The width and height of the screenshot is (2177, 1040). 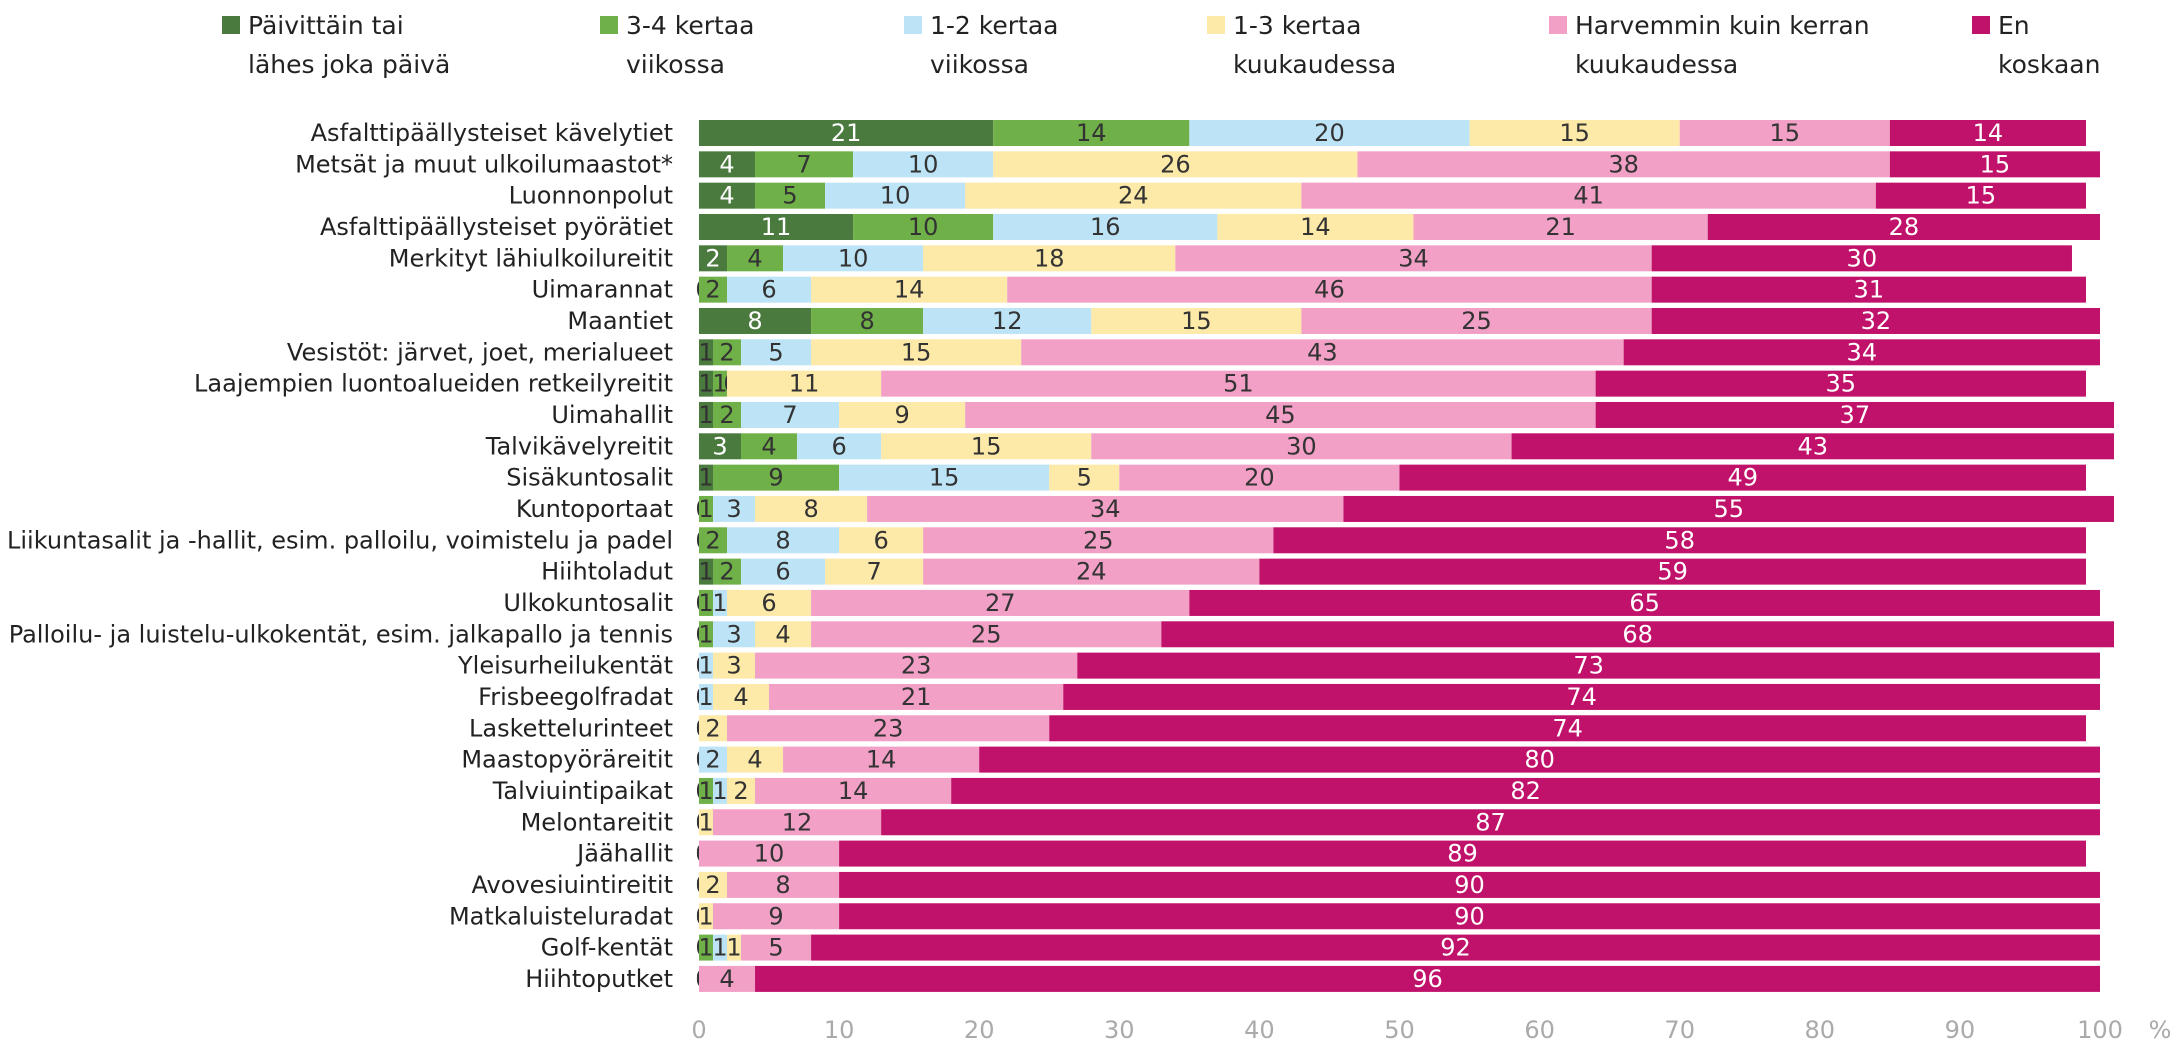 What do you see at coordinates (776, 227) in the screenshot?
I see `value-label: 11` at bounding box center [776, 227].